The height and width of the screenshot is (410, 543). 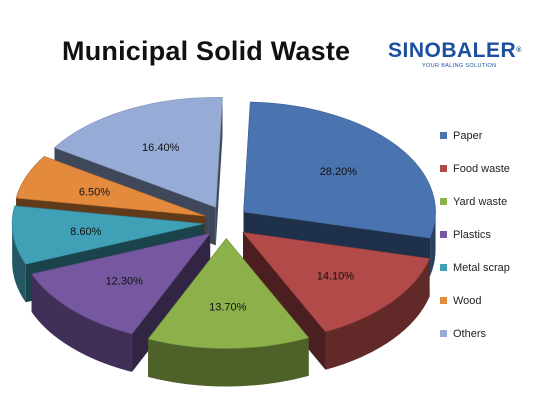 I want to click on legend-swatch-paper, so click(x=443, y=135).